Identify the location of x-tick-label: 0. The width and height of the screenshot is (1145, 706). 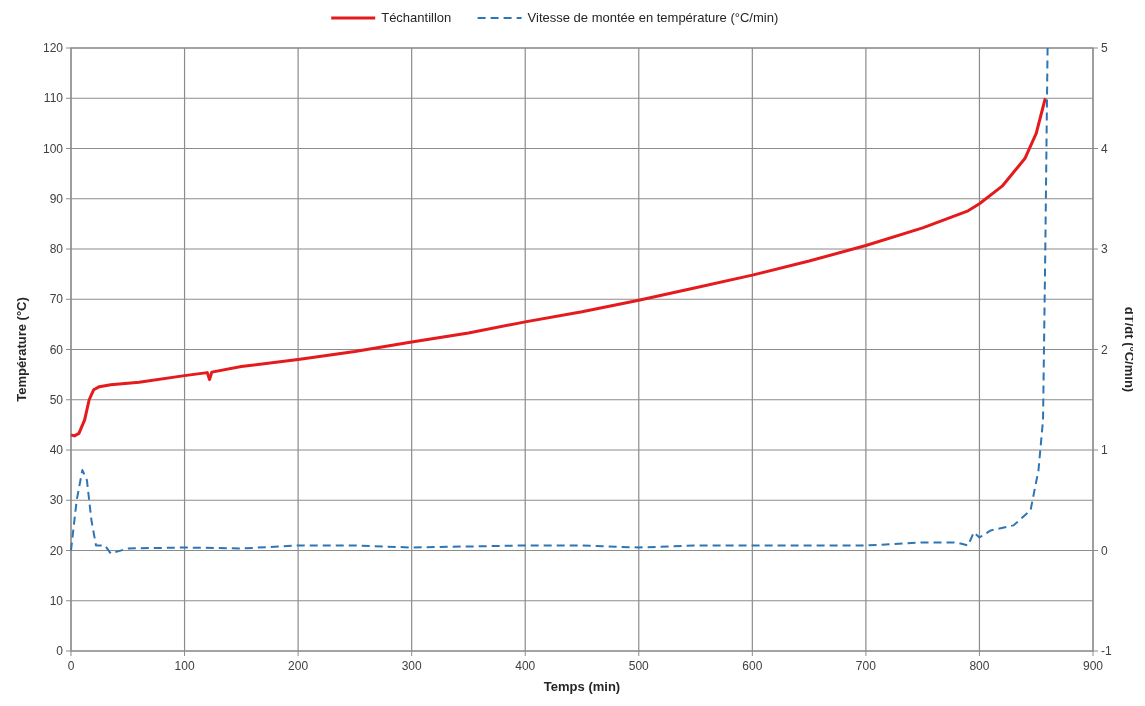
(71, 666).